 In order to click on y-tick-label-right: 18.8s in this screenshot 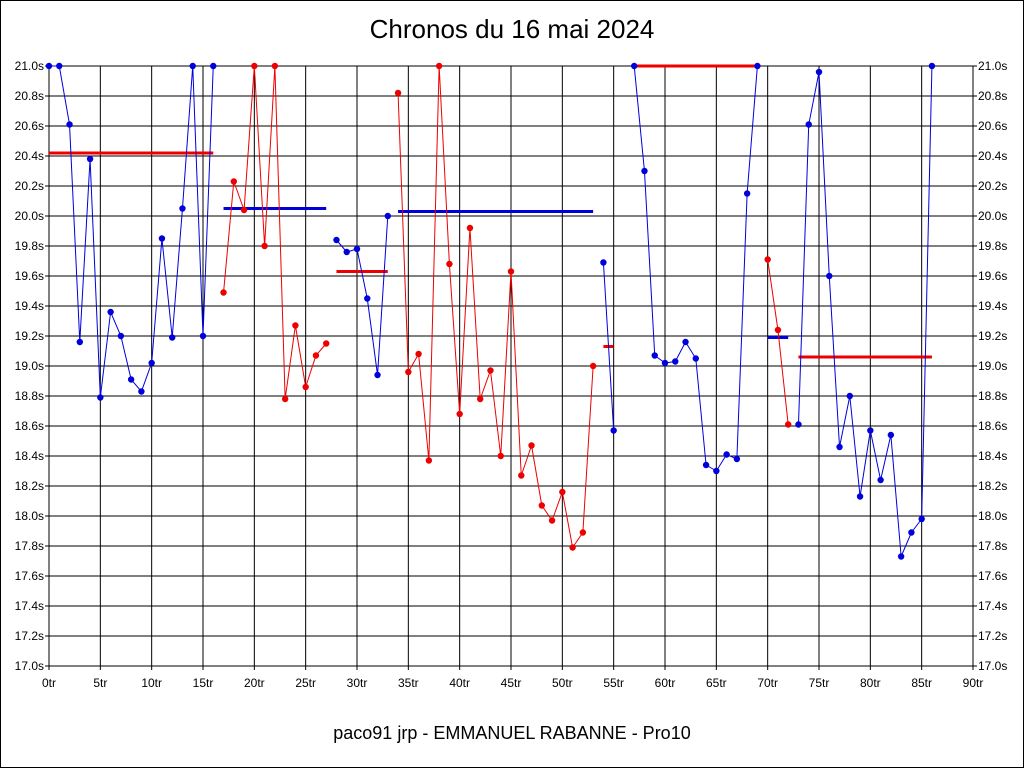, I will do `click(992, 396)`.